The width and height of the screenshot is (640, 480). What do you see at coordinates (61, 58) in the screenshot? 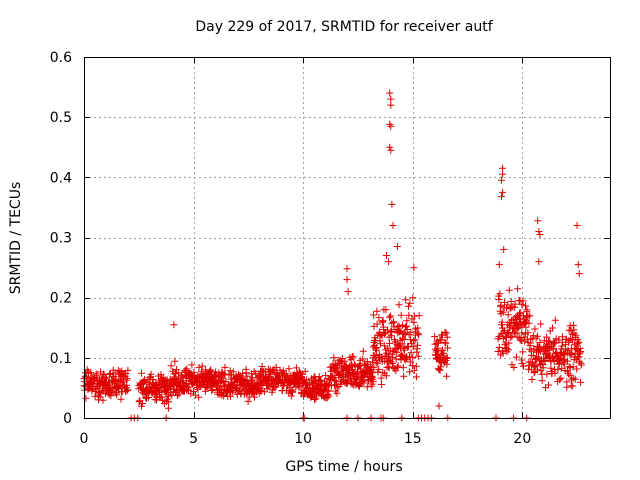
I see `y-tick-label: 0.6` at bounding box center [61, 58].